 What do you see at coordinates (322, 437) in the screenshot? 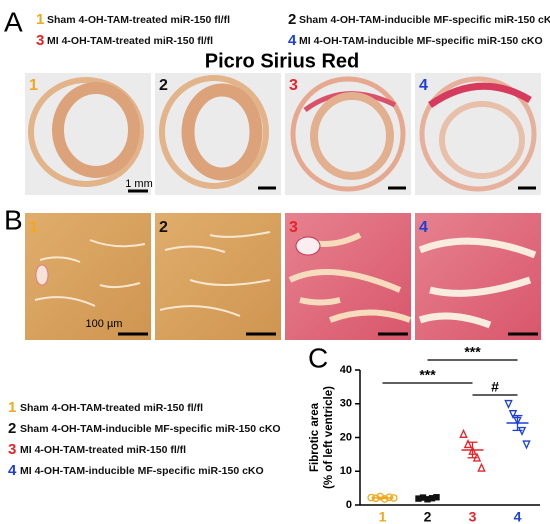
I see `y-axis-label: Fibrotic area (% of left ventricle)` at bounding box center [322, 437].